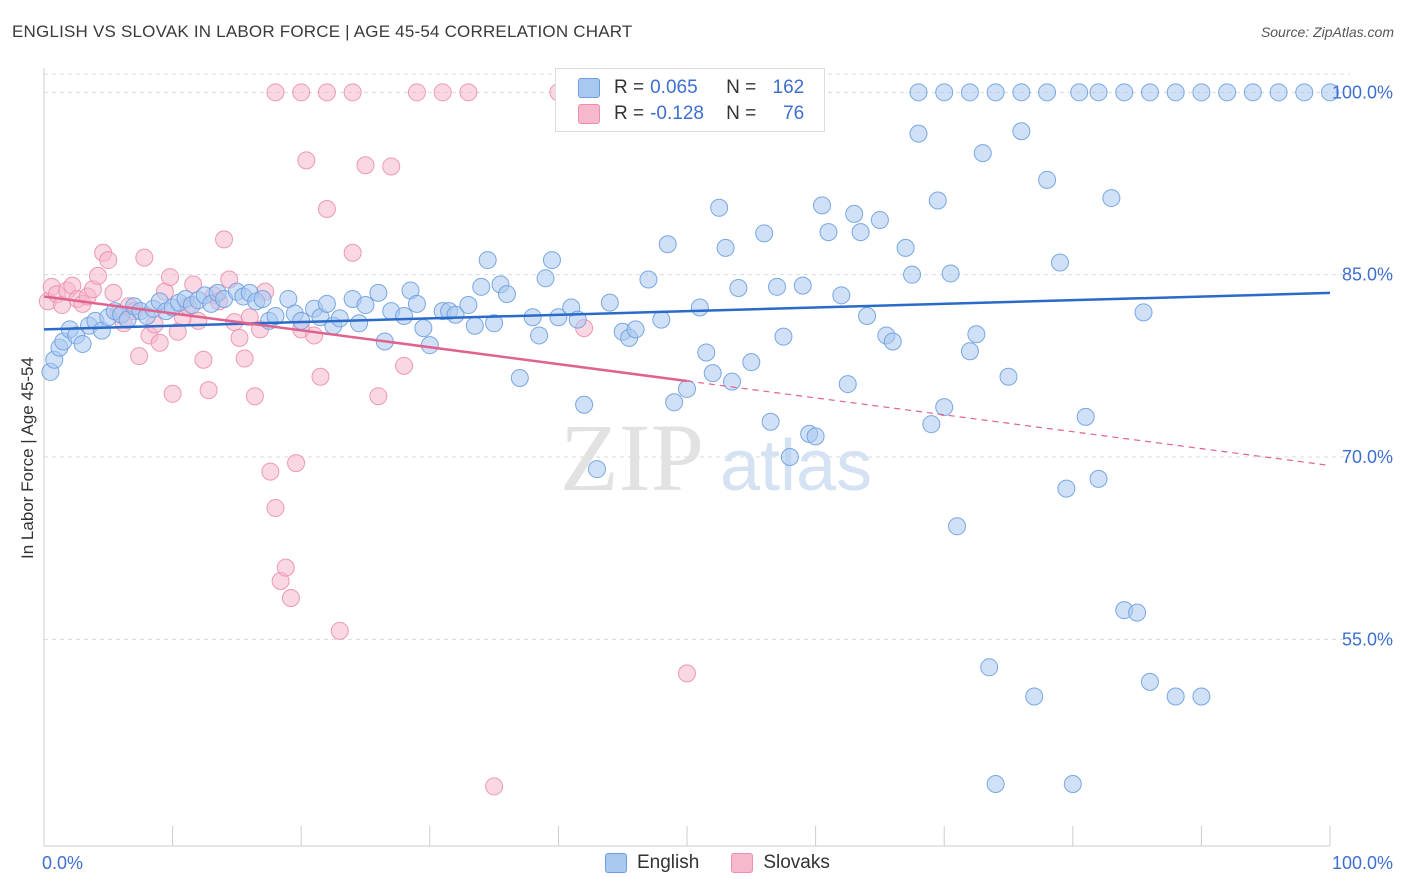  What do you see at coordinates (668, 862) in the screenshot?
I see `legend-label-english: English` at bounding box center [668, 862].